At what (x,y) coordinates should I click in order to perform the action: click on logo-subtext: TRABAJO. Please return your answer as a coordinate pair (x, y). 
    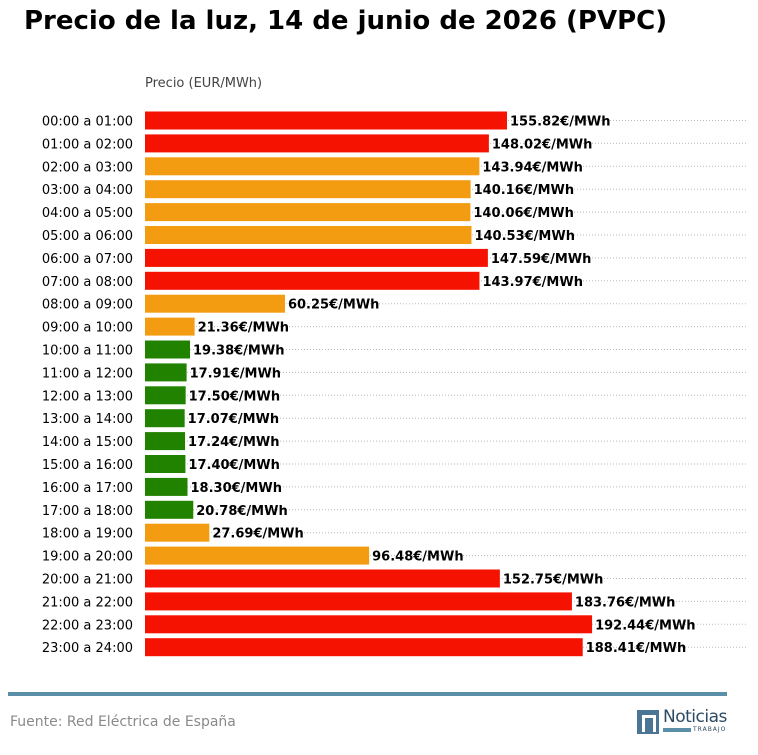
    Looking at the image, I should click on (710, 729).